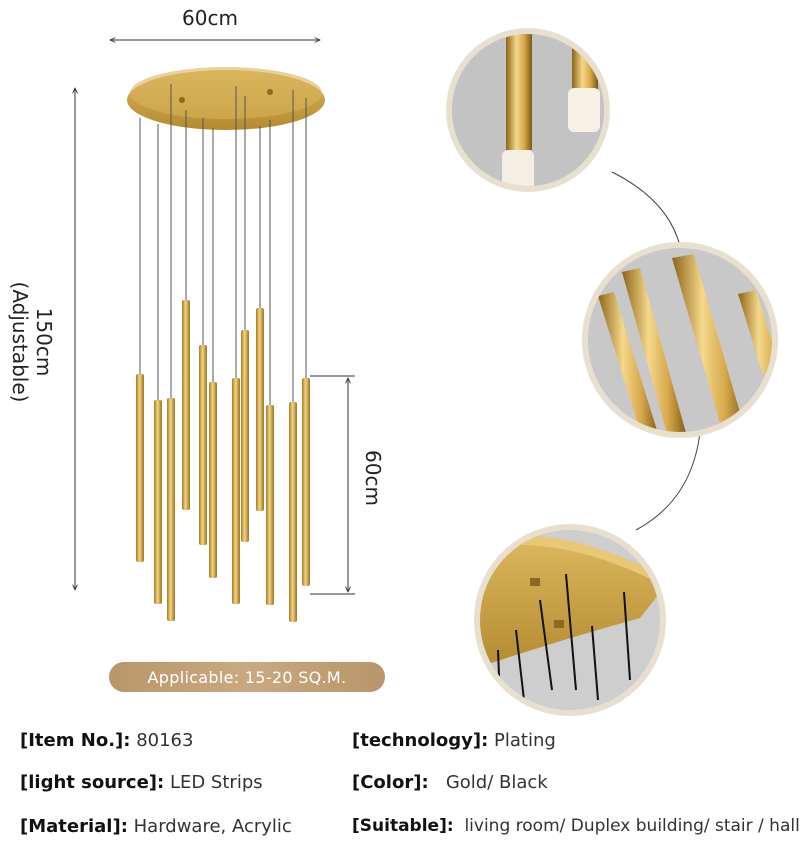 The height and width of the screenshot is (847, 800). Describe the element at coordinates (450, 782) in the screenshot. I see `spec-color: [Color]: Gold/ Black` at that location.